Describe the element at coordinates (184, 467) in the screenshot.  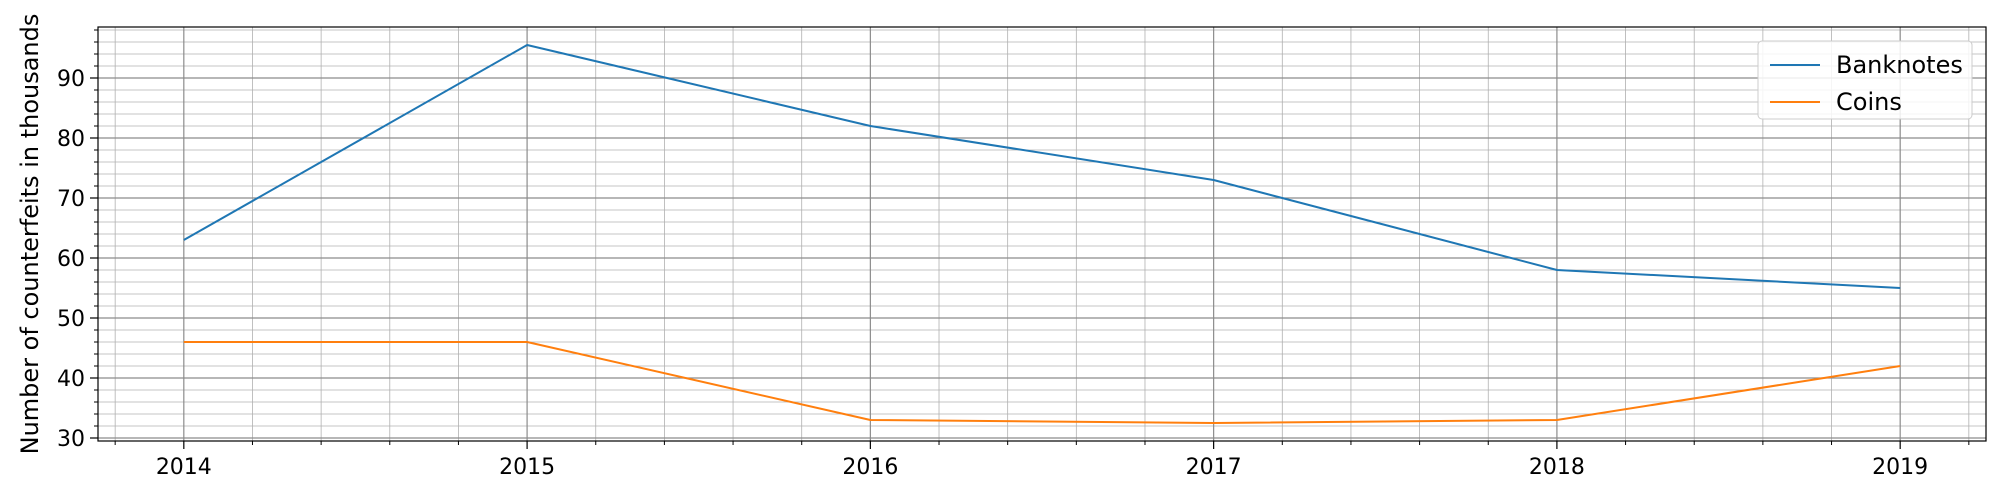
I see `x-tick-label: 2014` at that location.